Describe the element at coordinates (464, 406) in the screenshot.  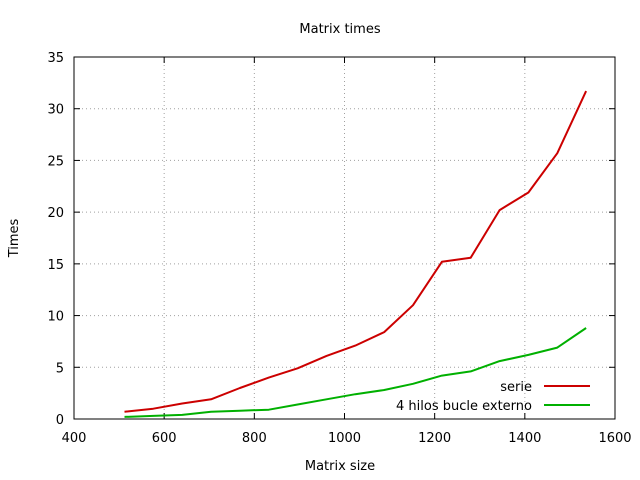
I see `legend-label-2: 4 hilos bucle externo` at that location.